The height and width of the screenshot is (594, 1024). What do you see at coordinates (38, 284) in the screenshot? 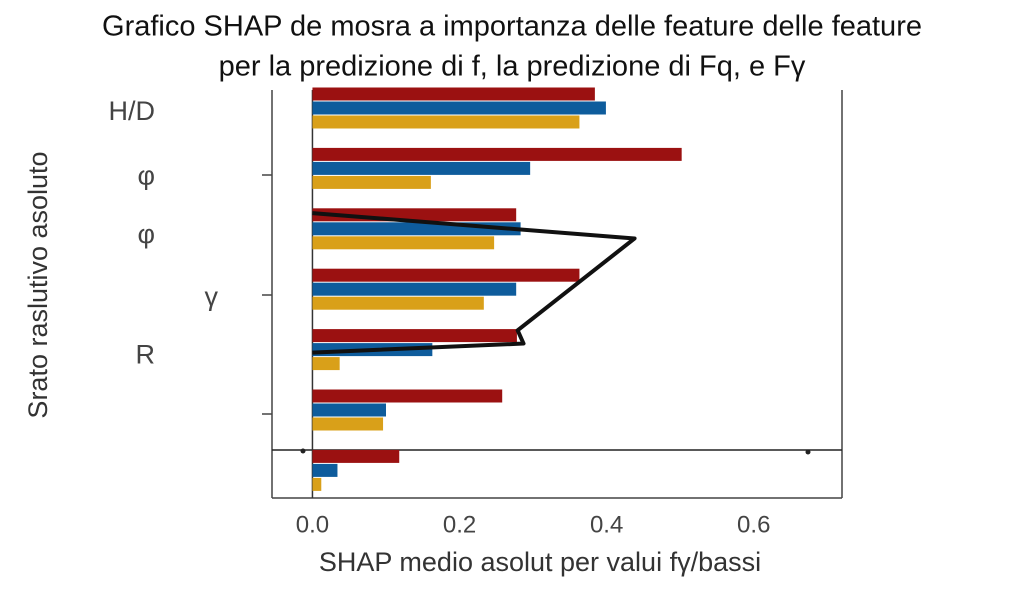
I see `y-axis-title: Srato raslutivo asoluto` at bounding box center [38, 284].